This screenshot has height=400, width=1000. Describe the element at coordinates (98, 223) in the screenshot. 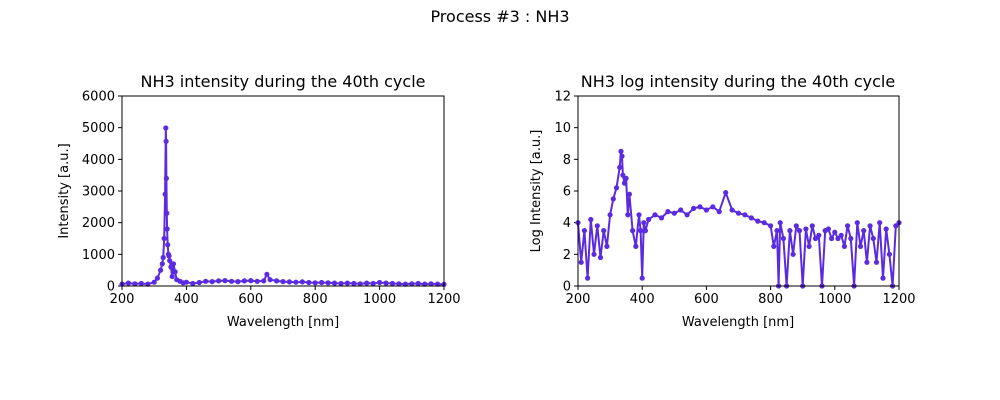

I see `intensity-y-tick-label: 2000` at that location.